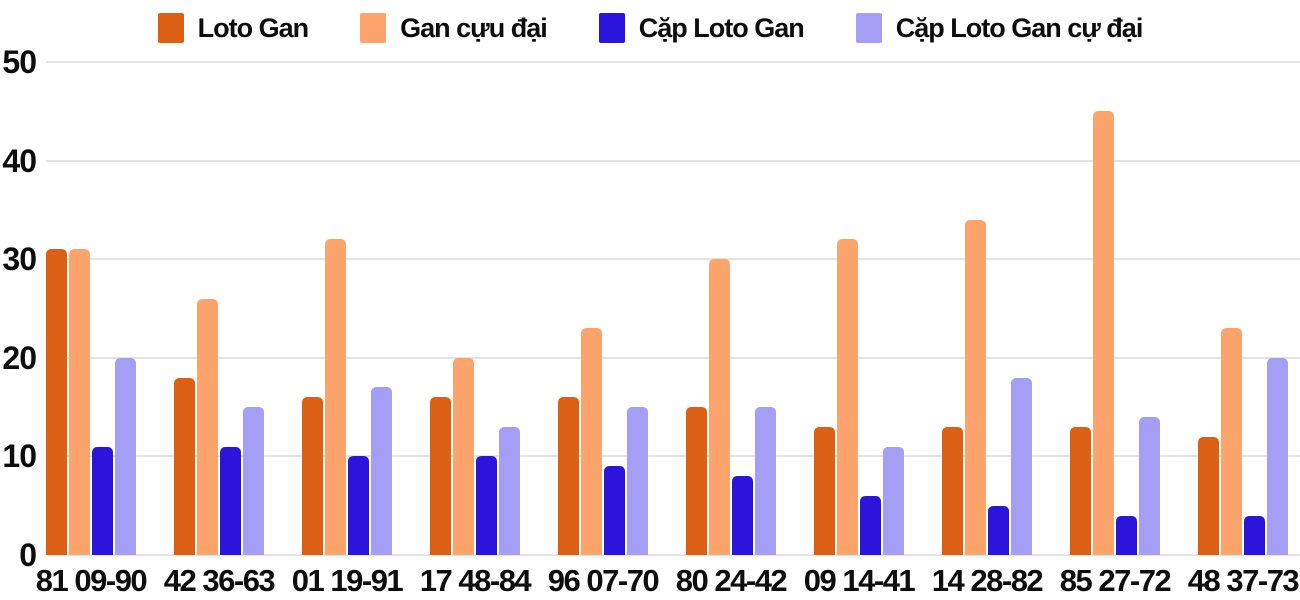 The width and height of the screenshot is (1300, 600). I want to click on y-axis-label: 30, so click(19, 259).